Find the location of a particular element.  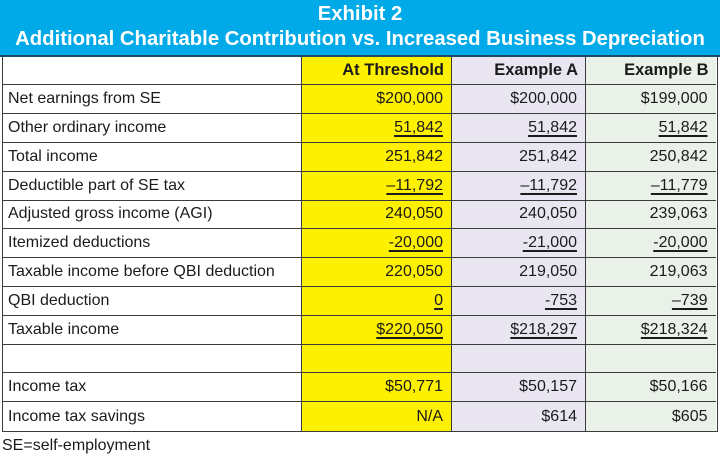

value-text: $605 is located at coordinates (689, 416).